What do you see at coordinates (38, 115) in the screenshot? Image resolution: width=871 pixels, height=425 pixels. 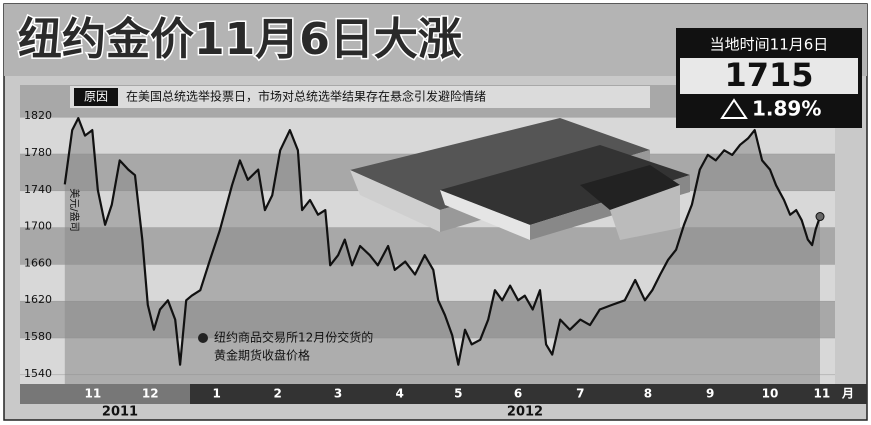 I see `y-tick-label: 1820` at bounding box center [38, 115].